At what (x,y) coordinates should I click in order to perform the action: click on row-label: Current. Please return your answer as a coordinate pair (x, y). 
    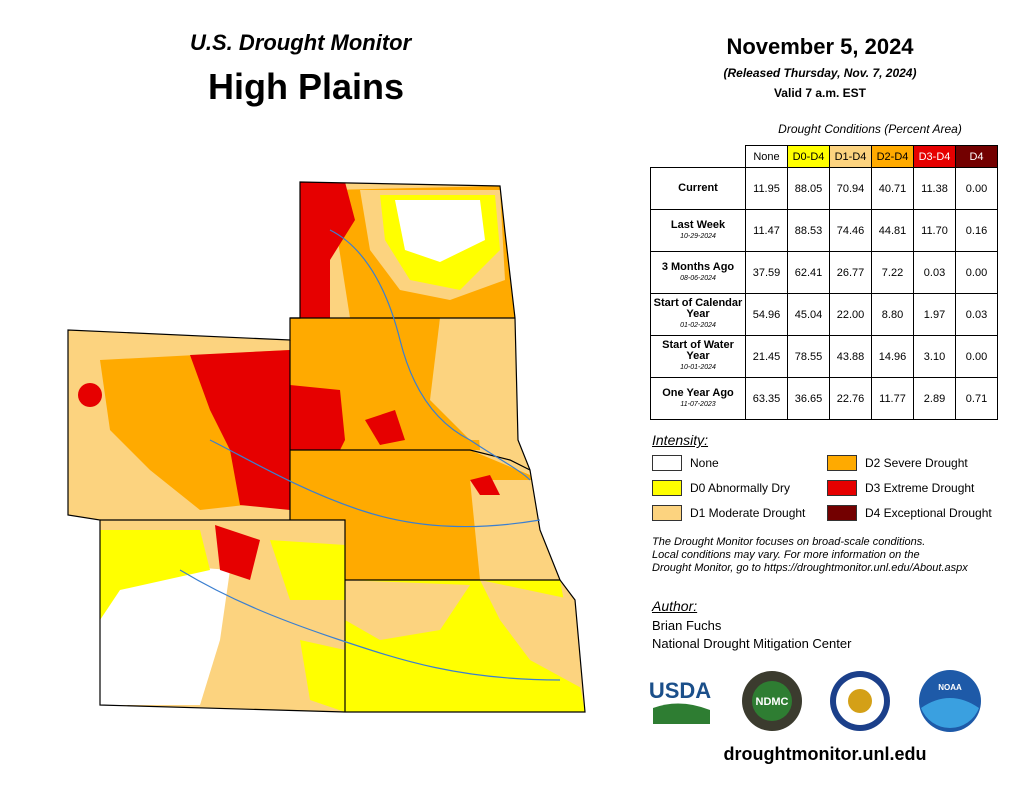
    Looking at the image, I should click on (698, 188).